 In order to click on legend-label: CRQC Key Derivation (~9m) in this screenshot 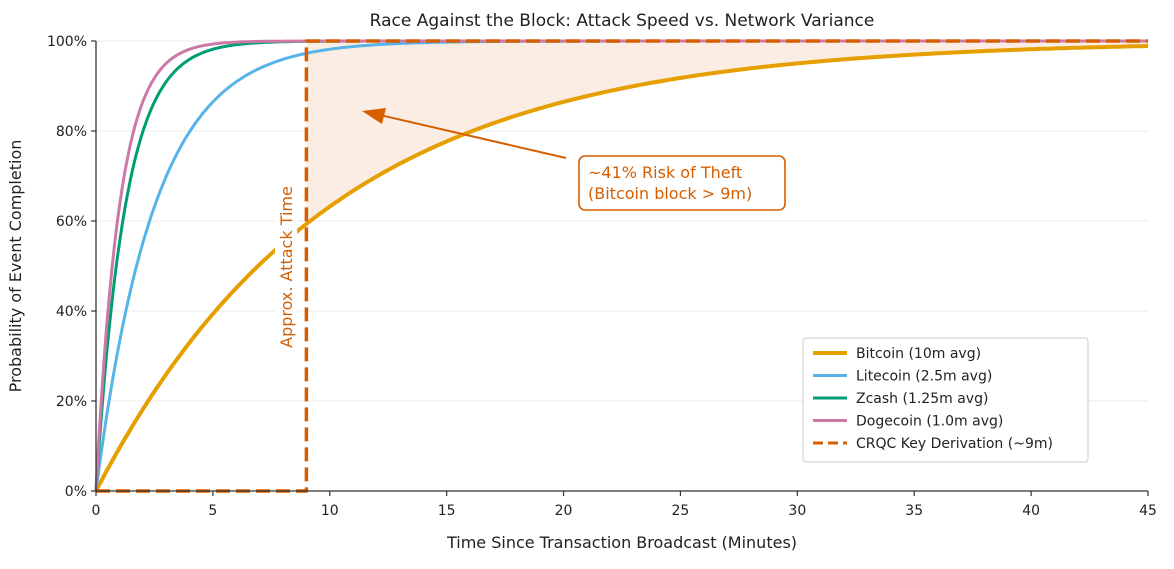, I will do `click(954, 444)`.